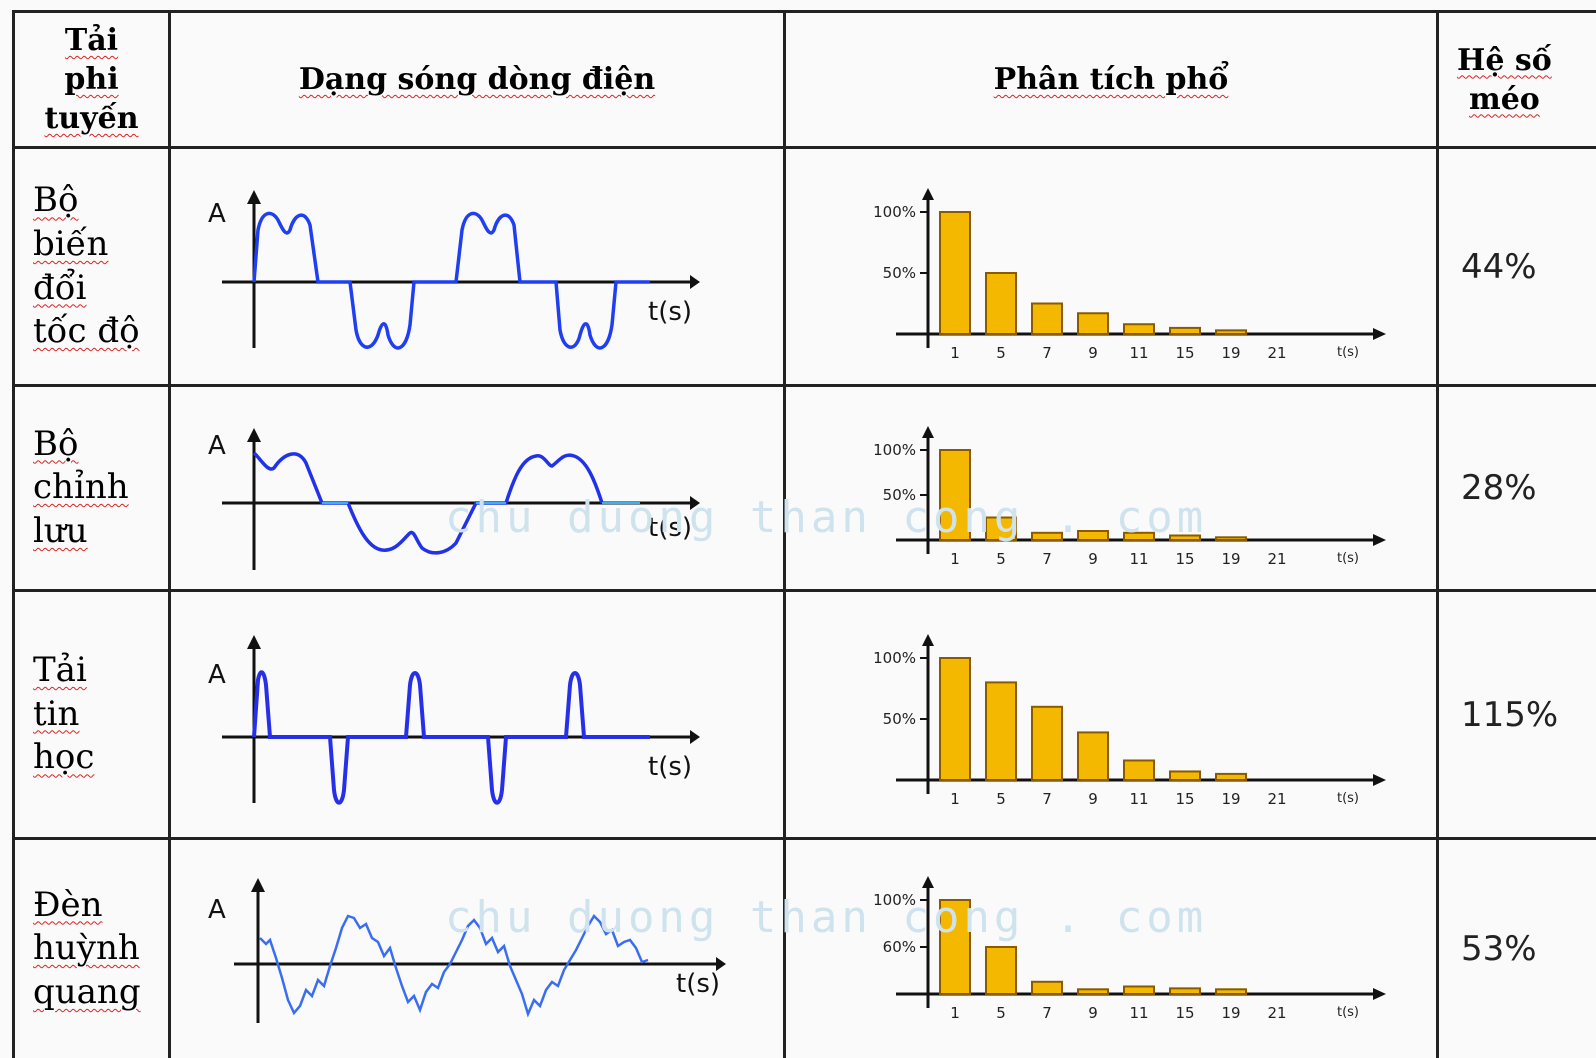 The image size is (1596, 1058). I want to click on spectrum-chart-drive: 100%50%1 5 7 9 11 15 19 21 t(s), so click(1129, 275).